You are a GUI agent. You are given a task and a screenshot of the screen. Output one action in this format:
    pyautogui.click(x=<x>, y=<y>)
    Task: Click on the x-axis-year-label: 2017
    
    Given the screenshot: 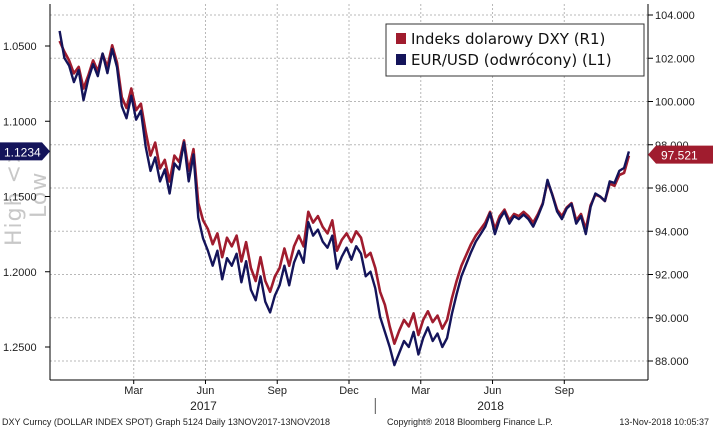 What is the action you would take?
    pyautogui.click(x=203, y=406)
    